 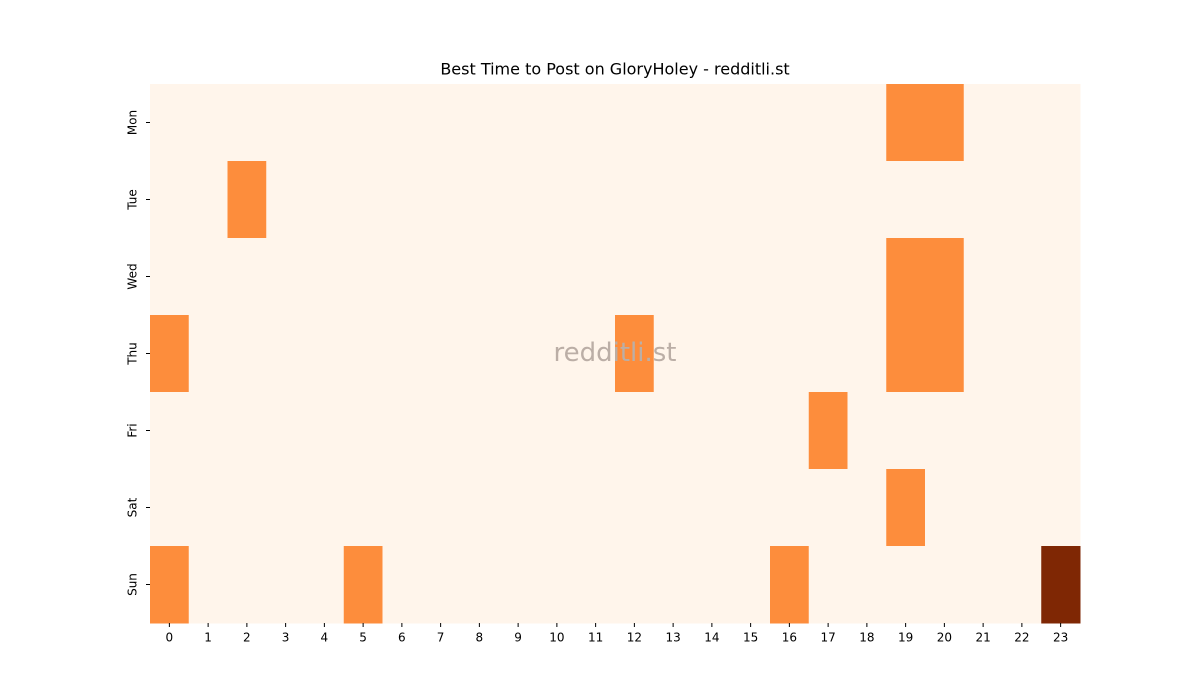 What do you see at coordinates (208, 638) in the screenshot?
I see `x-tick-label: 1` at bounding box center [208, 638].